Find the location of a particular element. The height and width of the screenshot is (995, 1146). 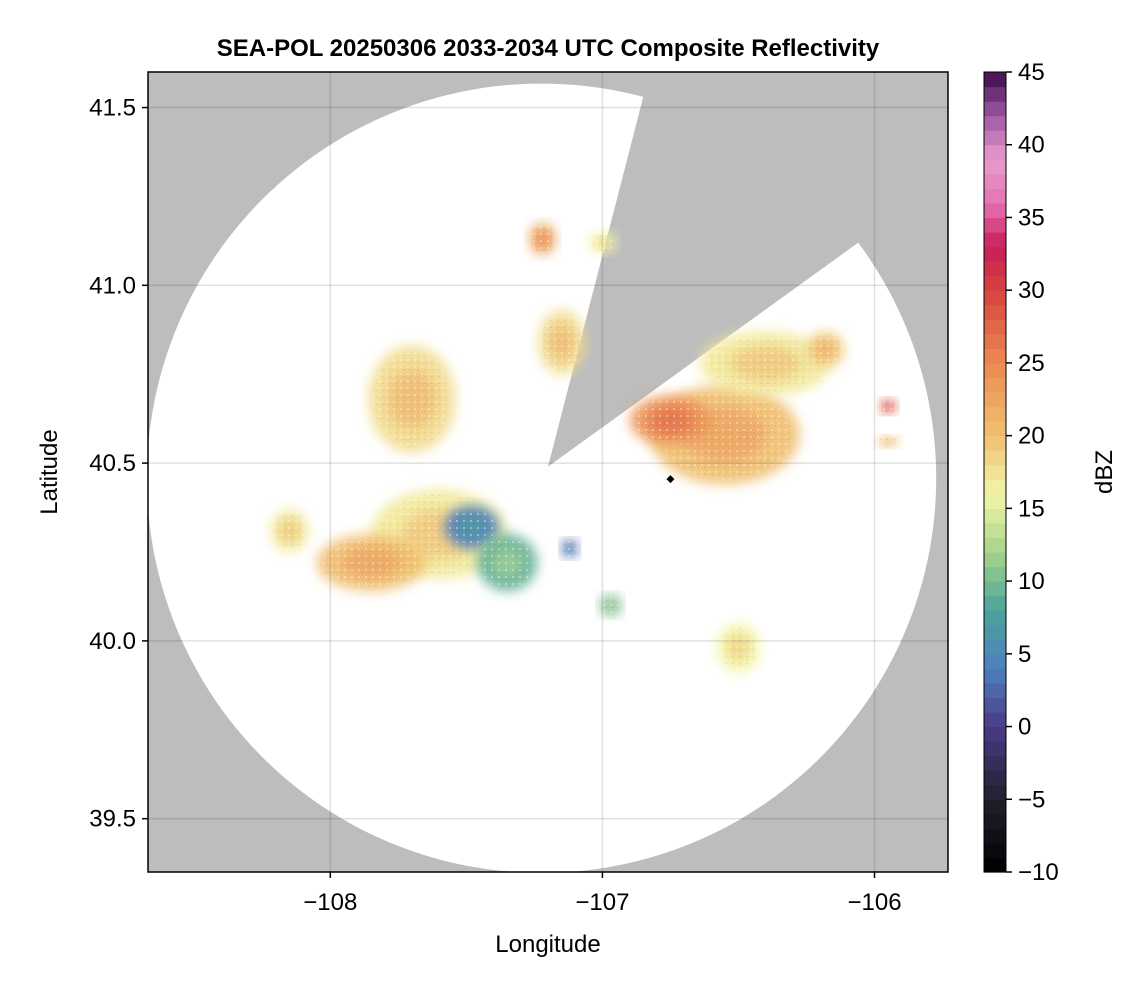

y-tick-label: 41.0 is located at coordinates (112, 285).